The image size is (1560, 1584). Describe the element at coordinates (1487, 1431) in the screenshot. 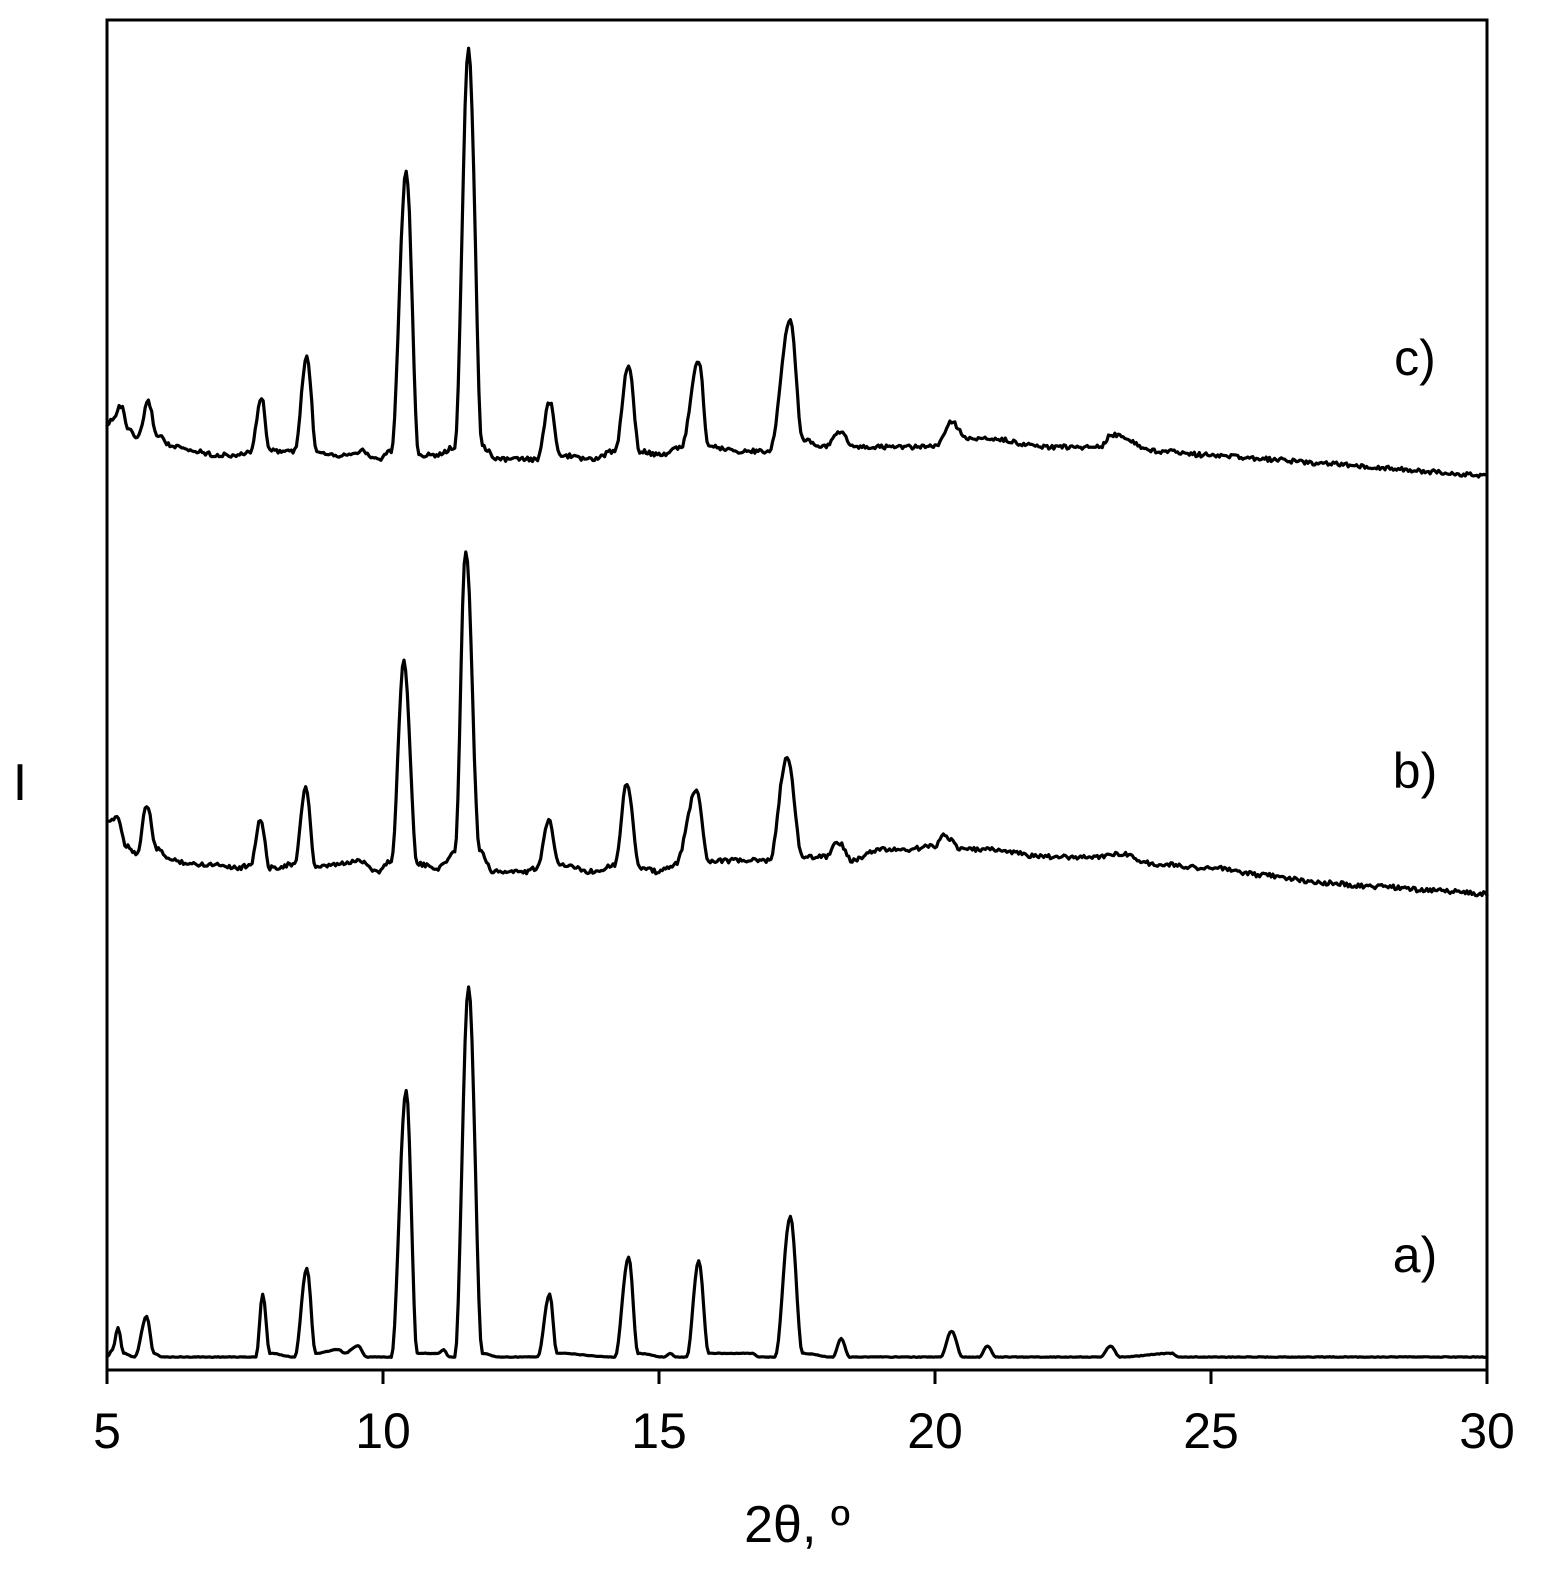

I see `x-tick-label: 30` at that location.